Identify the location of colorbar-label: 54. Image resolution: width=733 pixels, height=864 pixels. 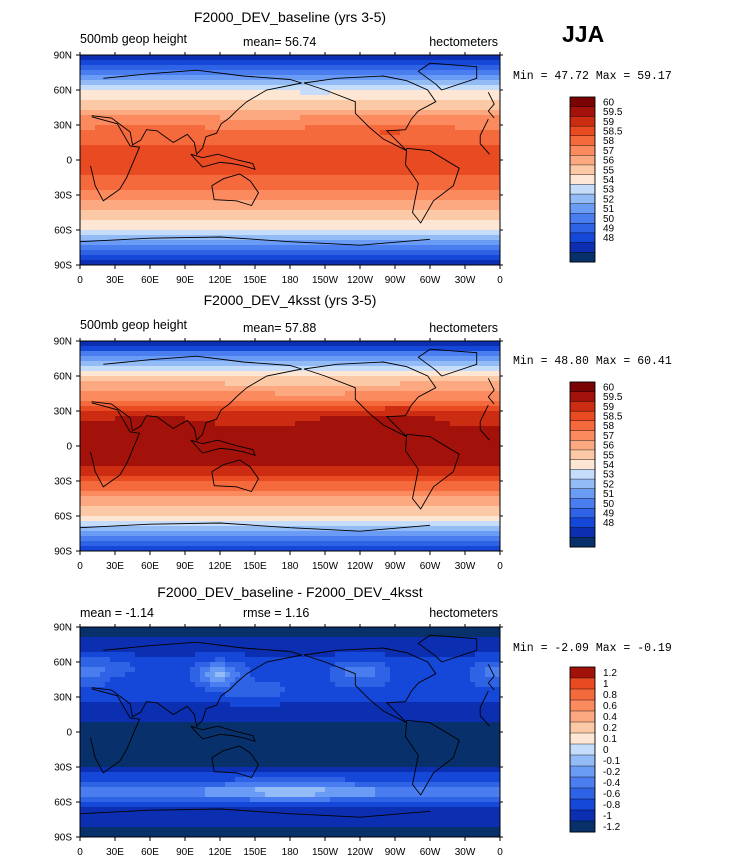
(609, 180).